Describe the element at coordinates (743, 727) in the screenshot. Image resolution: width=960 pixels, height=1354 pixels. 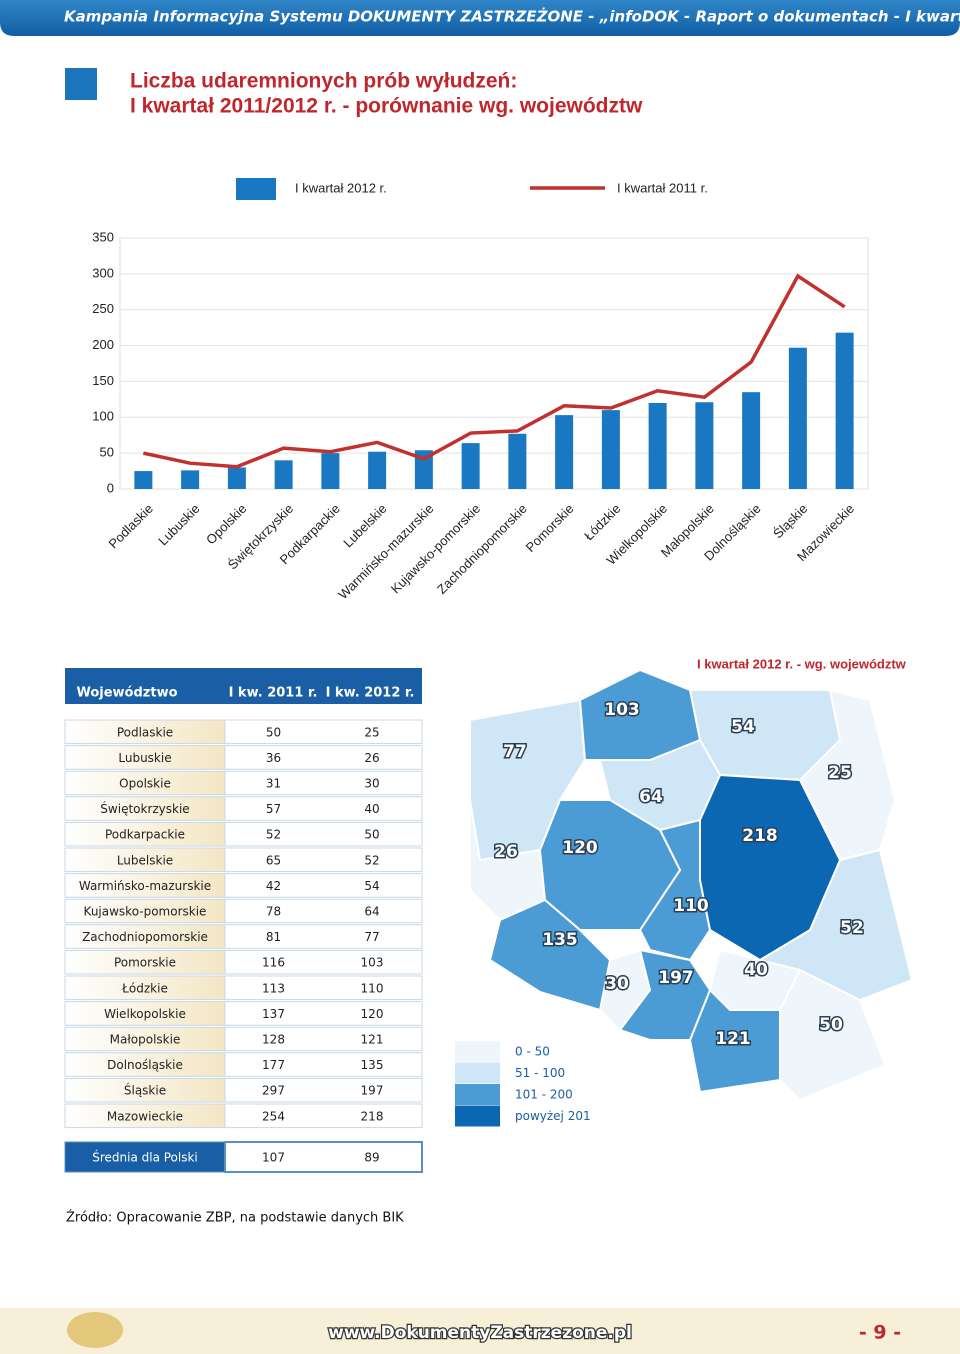
I see `map-label: 54` at that location.